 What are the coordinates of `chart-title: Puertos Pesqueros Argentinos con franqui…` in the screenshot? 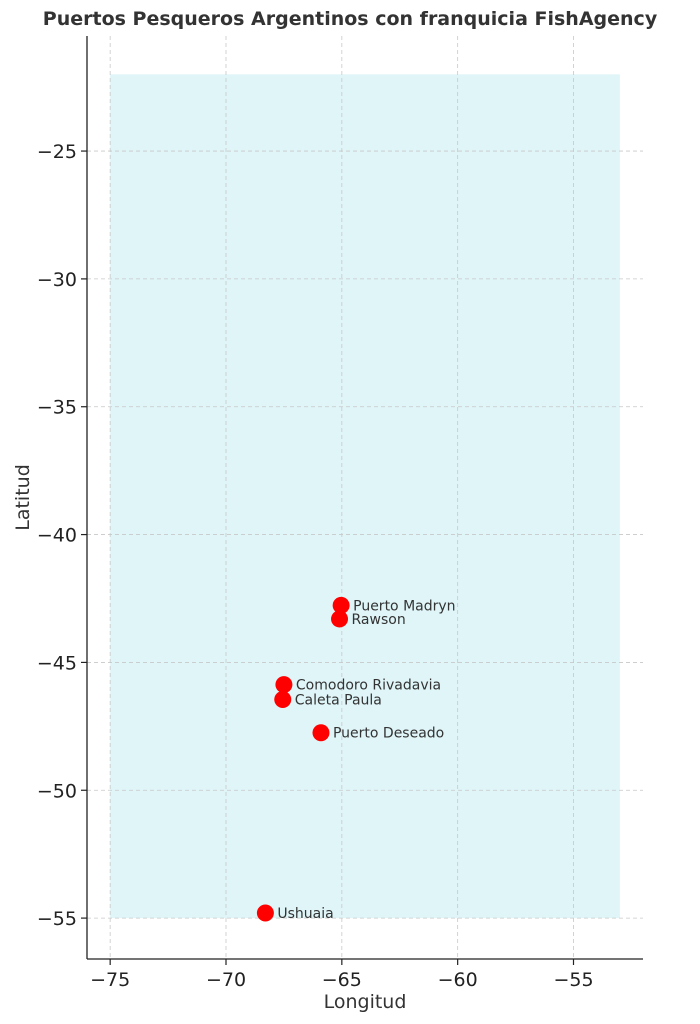 It's located at (350, 19).